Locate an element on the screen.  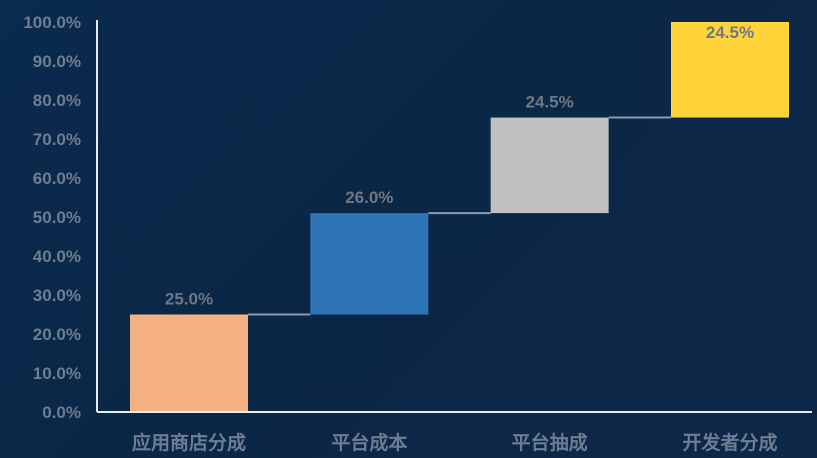
category-label-3: 平台抽成 is located at coordinates (550, 442).